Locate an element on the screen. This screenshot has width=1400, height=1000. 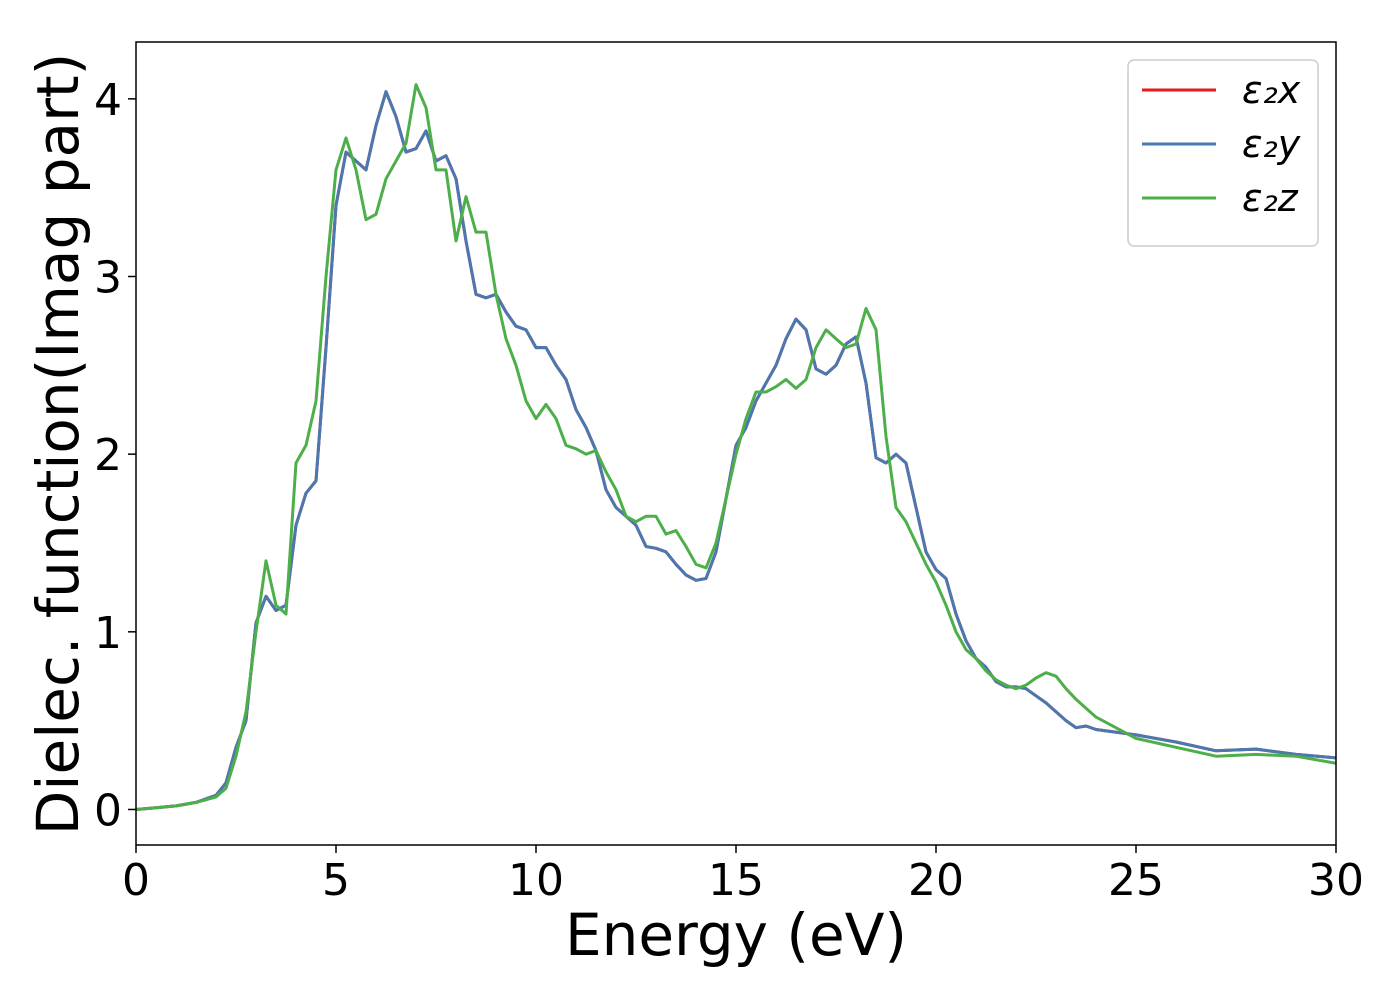
x-tick-label: 20 is located at coordinates (936, 880).